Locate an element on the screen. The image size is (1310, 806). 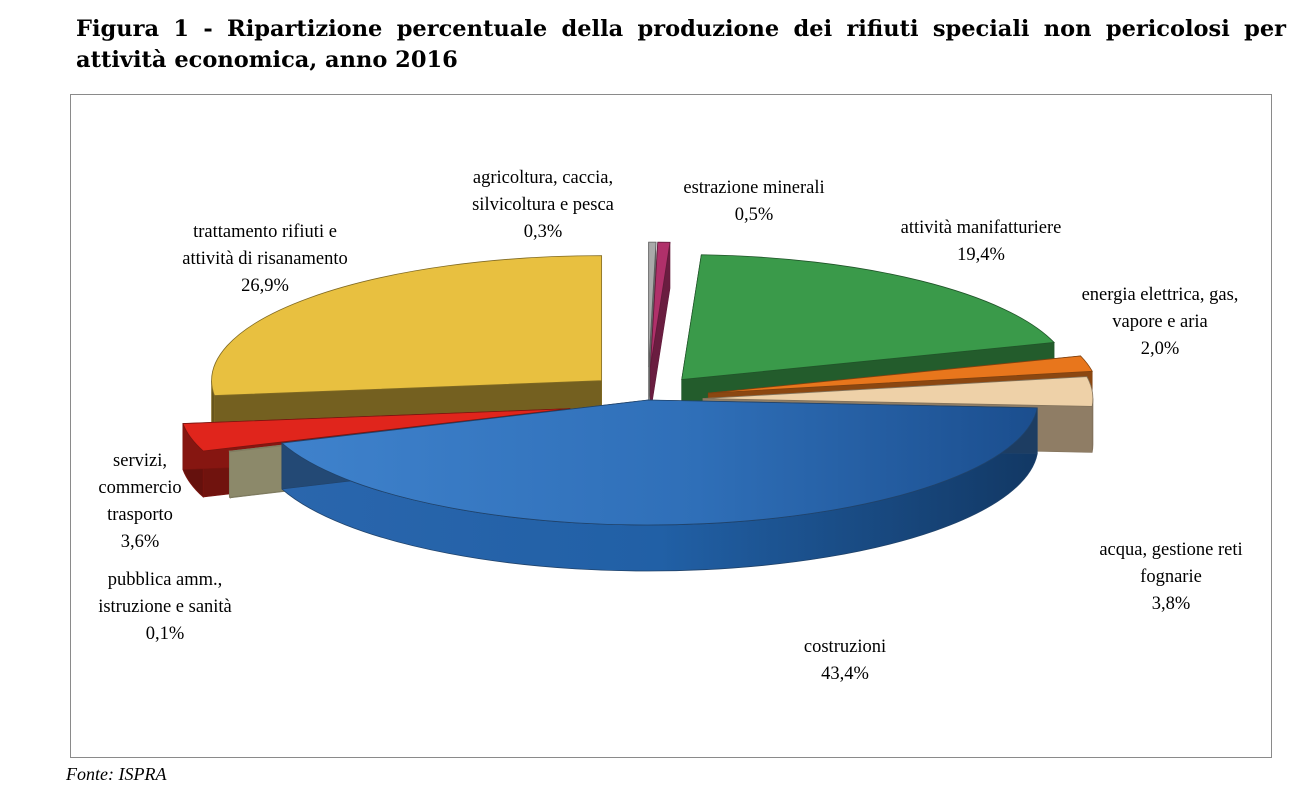
category-label-acqua: fognarie is located at coordinates (1171, 577).